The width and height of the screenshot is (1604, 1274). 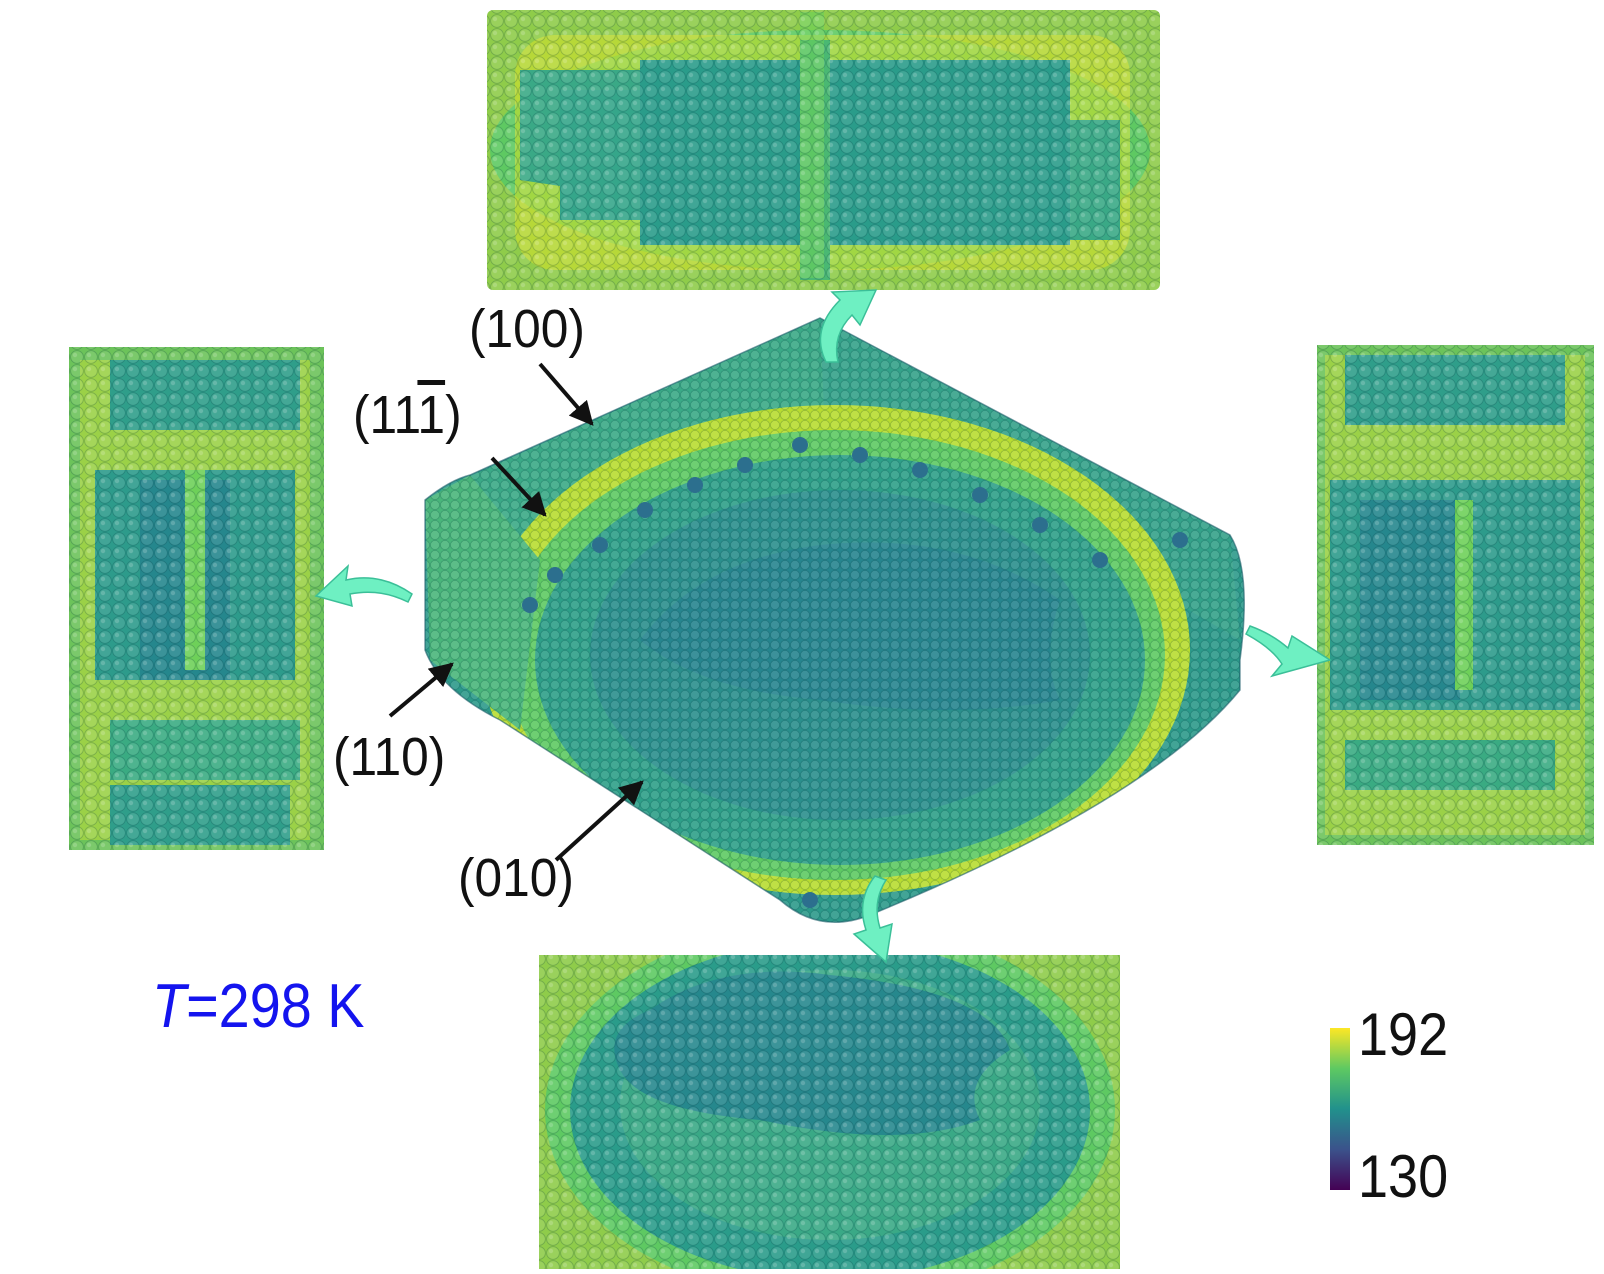 What do you see at coordinates (385, 415) in the screenshot?
I see `label-face-111-prefix: (11` at bounding box center [385, 415].